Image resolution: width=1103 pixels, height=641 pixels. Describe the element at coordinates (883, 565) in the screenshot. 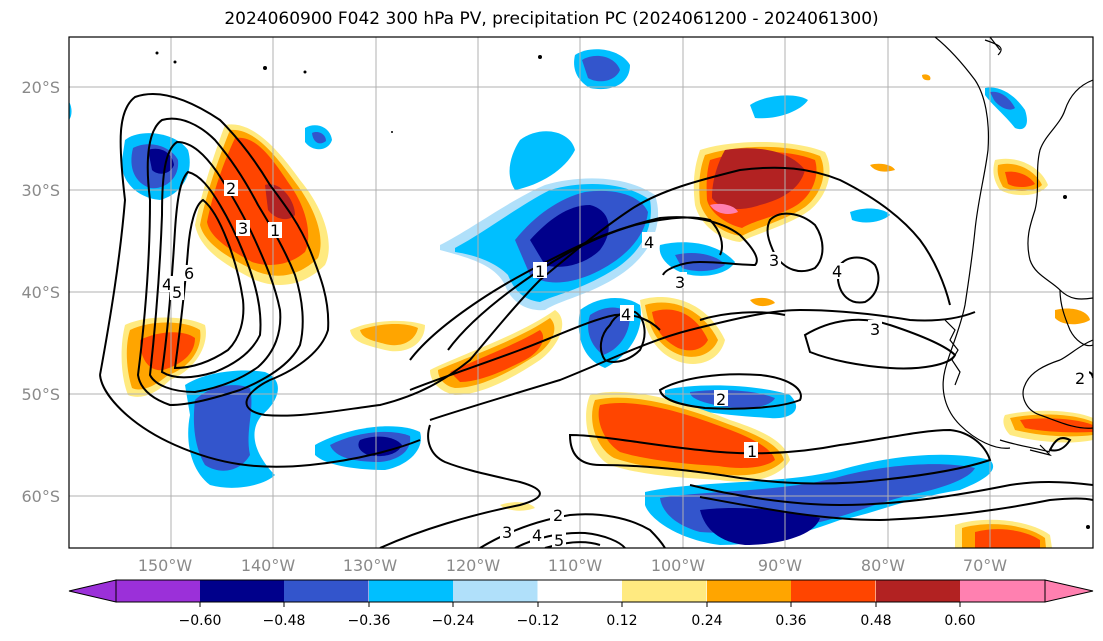

I see `lon-label: 80°W` at that location.